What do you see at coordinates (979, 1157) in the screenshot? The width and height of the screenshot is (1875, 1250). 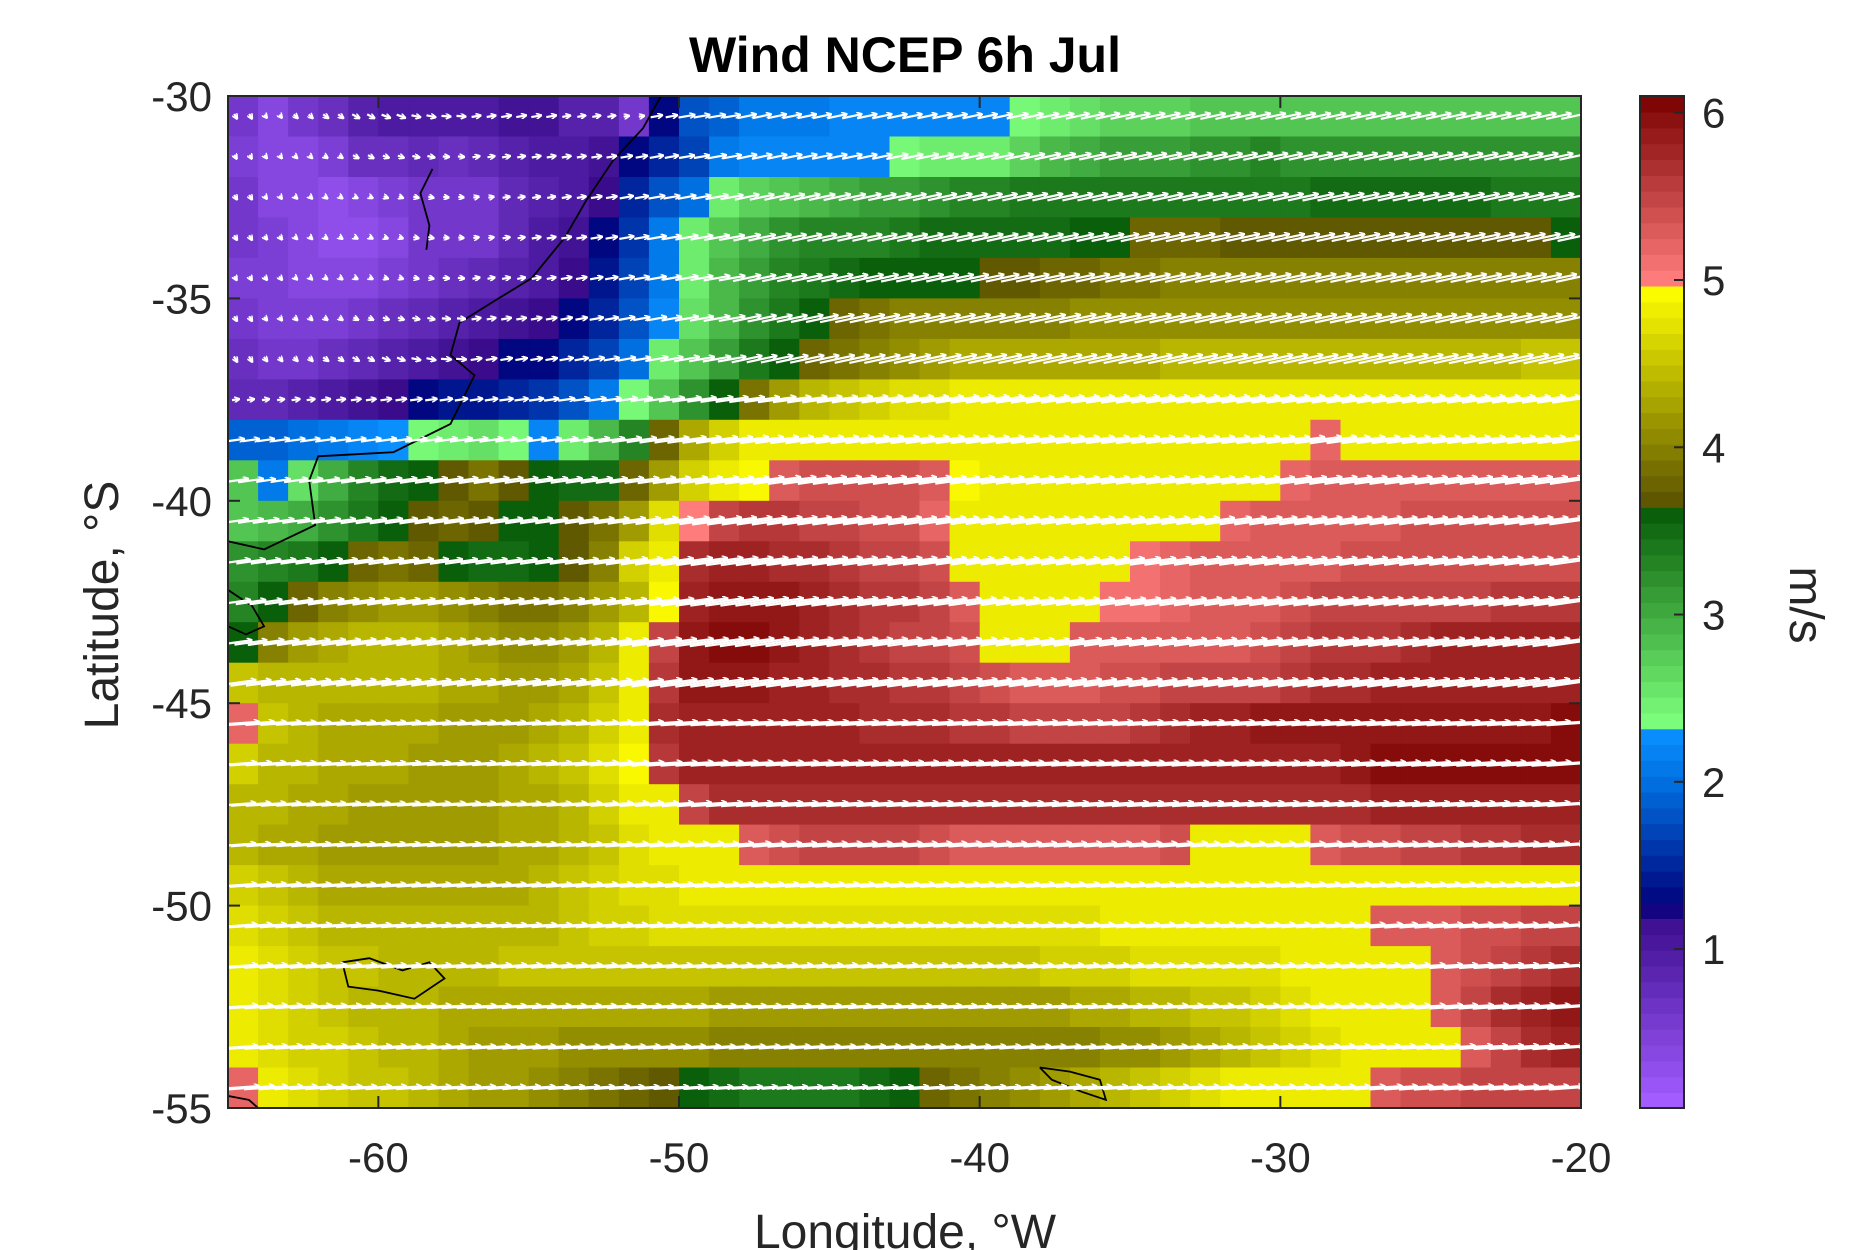 I see `x-tick-label: -40` at bounding box center [979, 1157].